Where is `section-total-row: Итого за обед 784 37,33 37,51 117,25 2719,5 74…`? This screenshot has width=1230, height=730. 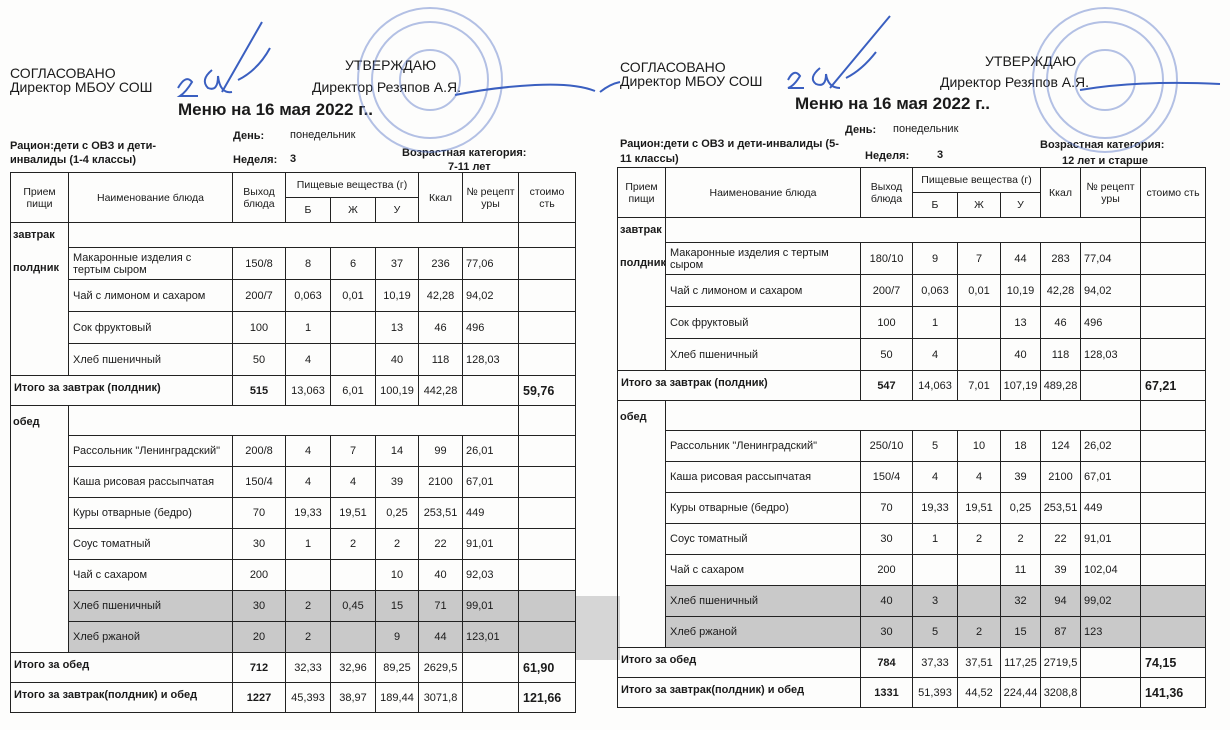
section-total-row: Итого за обед 784 37,33 37,51 117,25 2719,5 74… is located at coordinates (912, 662).